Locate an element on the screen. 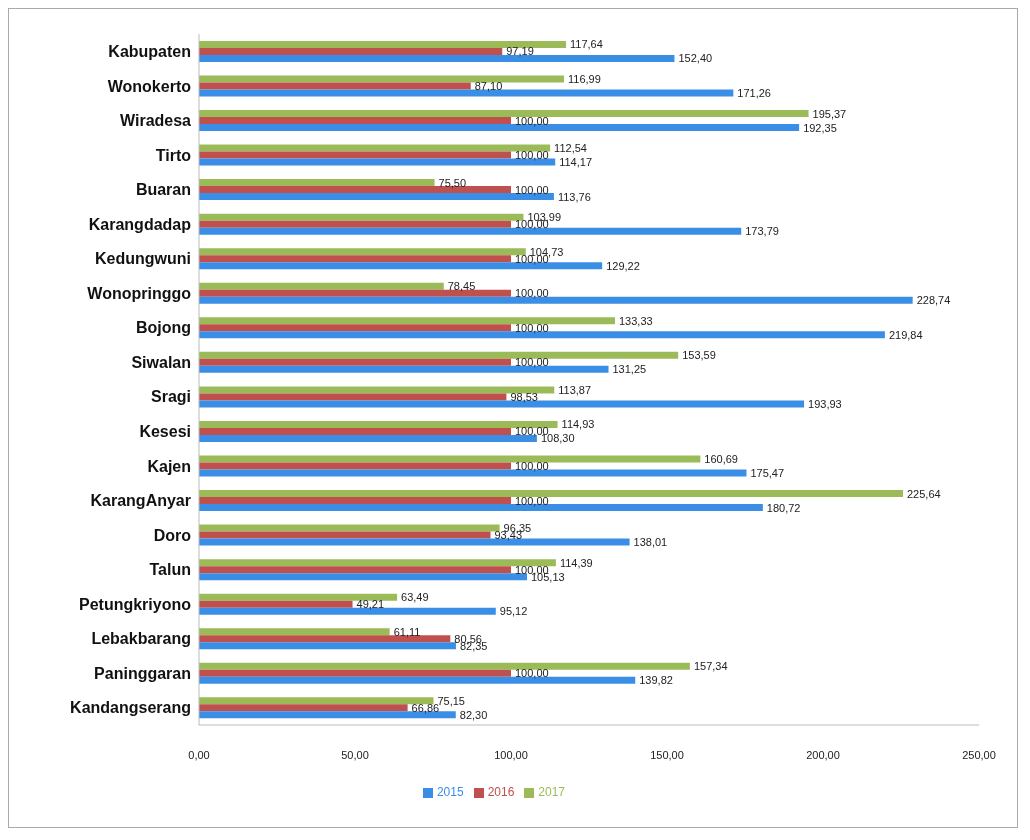  data-label: 114,17 is located at coordinates (576, 162).